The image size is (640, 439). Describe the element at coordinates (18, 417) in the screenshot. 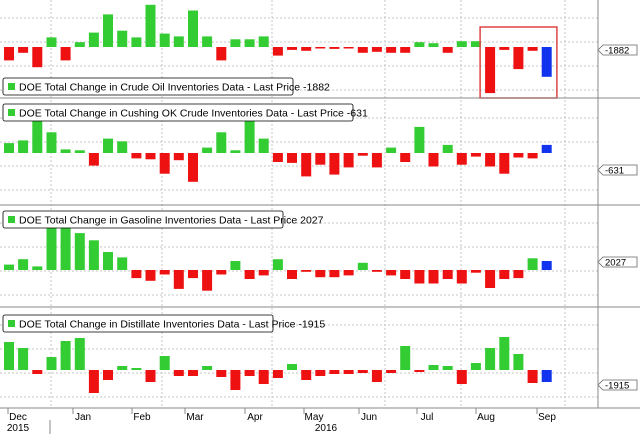

I see `x-tick-label: Dec` at that location.